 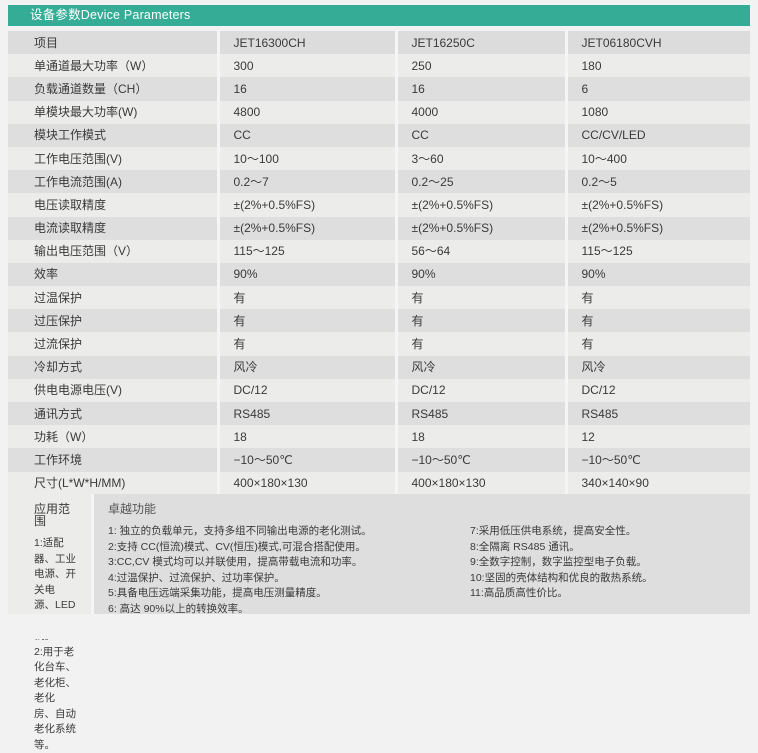 I want to click on row-value: 4000, so click(x=481, y=112).